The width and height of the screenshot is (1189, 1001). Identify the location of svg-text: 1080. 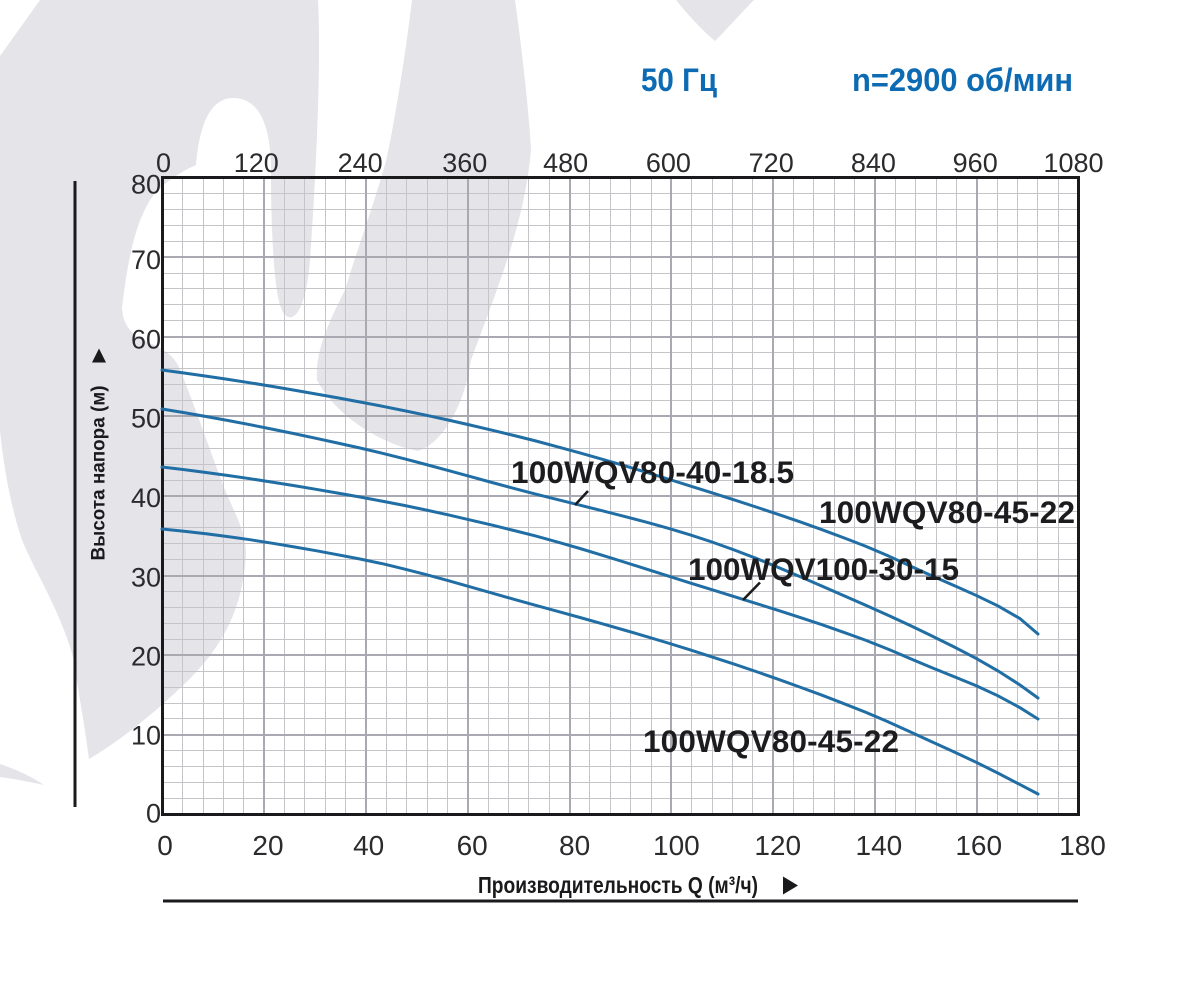
(1073, 163).